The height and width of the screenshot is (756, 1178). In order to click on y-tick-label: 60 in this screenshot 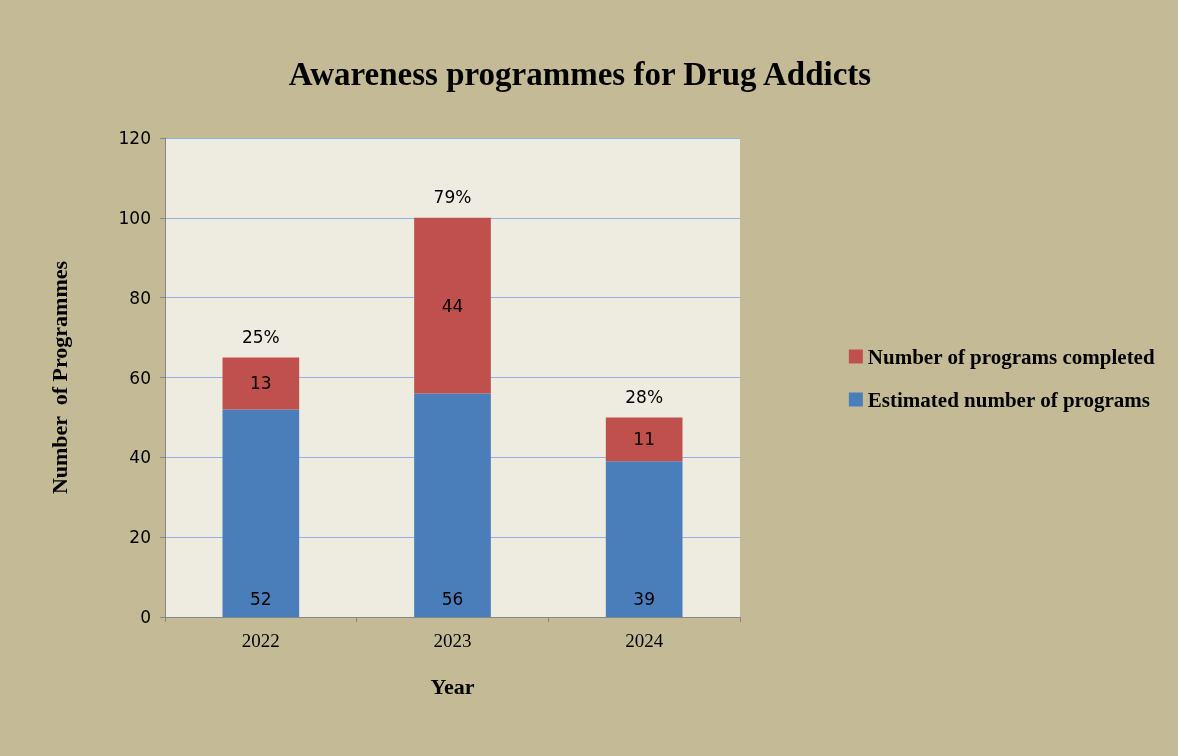, I will do `click(140, 377)`.